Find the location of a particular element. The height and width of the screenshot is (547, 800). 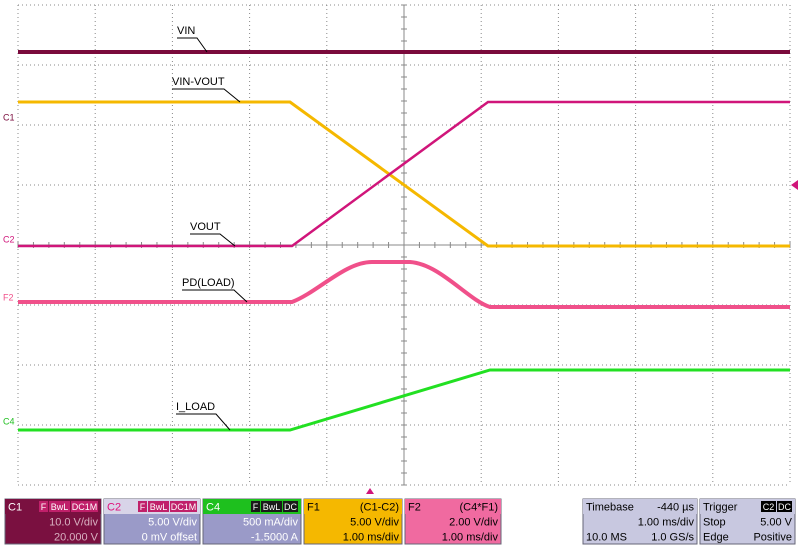

trace-pd-load is located at coordinates (404, 284).